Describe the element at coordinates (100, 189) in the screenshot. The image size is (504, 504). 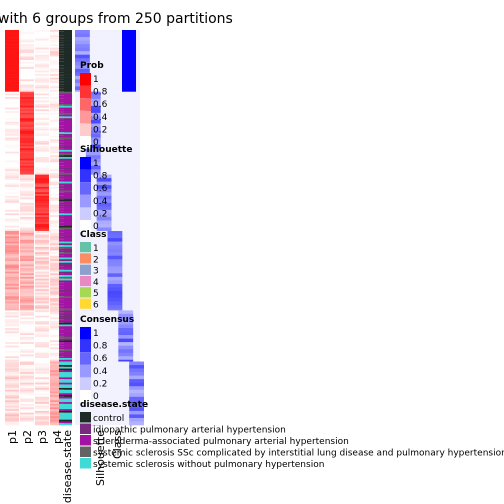
I see `silhouette-legend-tick-label: 0.6` at that location.